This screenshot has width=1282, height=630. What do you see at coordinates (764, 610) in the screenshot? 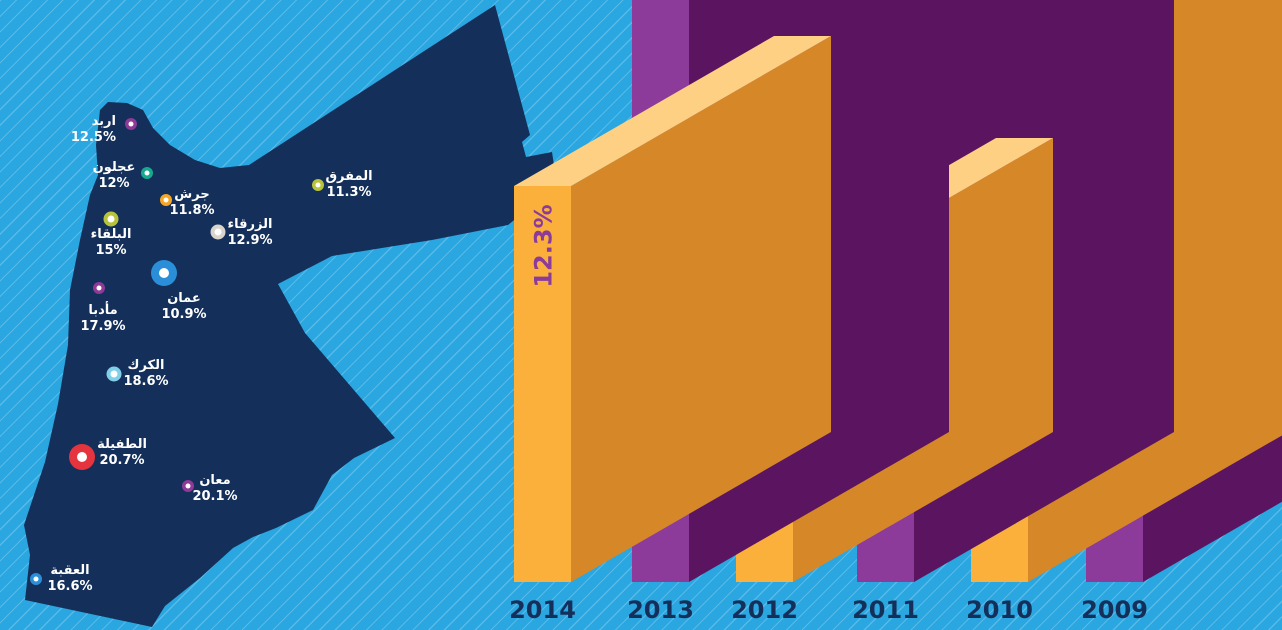
I see `year-label: 2012` at bounding box center [764, 610].